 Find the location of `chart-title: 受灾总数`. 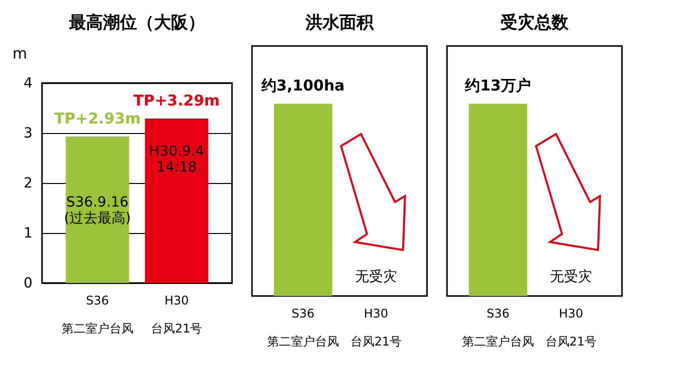

chart-title: 受灾总数 is located at coordinates (535, 23).